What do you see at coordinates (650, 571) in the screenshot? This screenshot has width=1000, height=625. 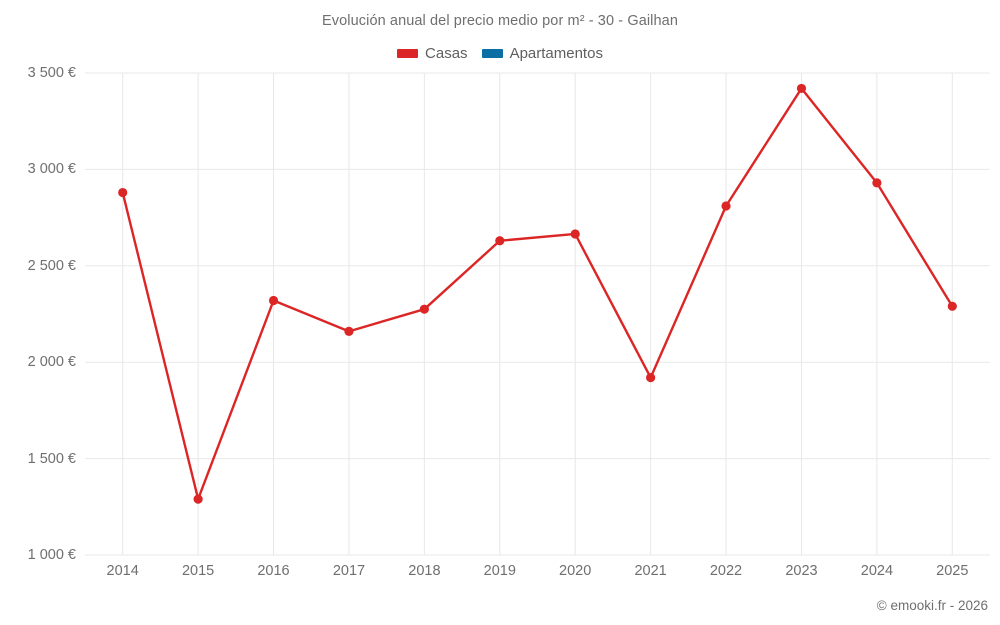 I see `x-axis-tick-label: 2021` at bounding box center [650, 571].